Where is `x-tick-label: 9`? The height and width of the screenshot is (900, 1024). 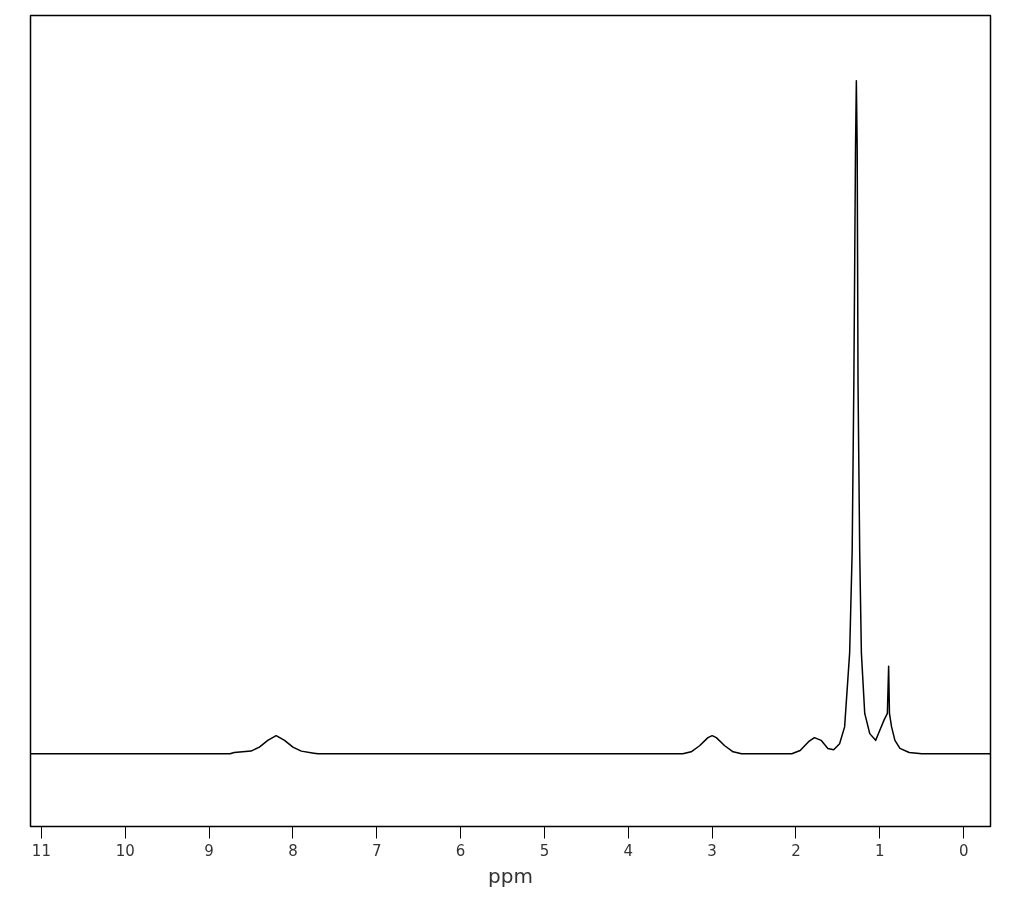
x-tick-label: 9 is located at coordinates (209, 850).